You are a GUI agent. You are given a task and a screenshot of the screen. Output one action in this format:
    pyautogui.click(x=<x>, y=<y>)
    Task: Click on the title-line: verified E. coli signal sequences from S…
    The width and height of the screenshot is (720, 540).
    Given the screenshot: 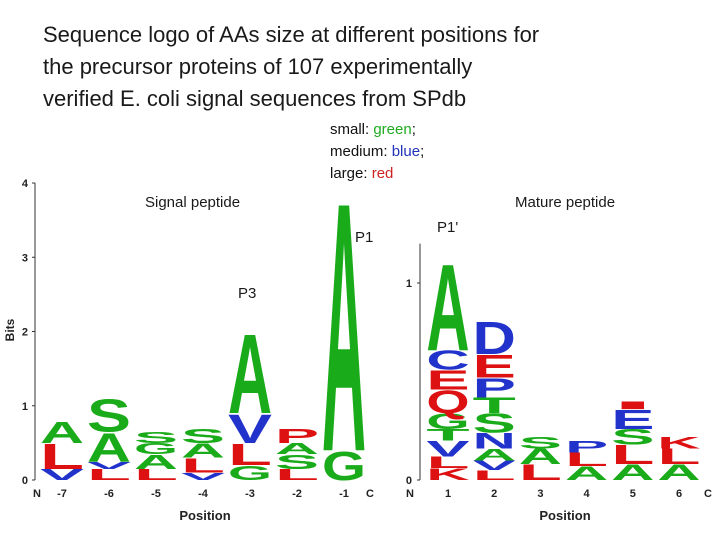 What is the action you would take?
    pyautogui.click(x=254, y=98)
    